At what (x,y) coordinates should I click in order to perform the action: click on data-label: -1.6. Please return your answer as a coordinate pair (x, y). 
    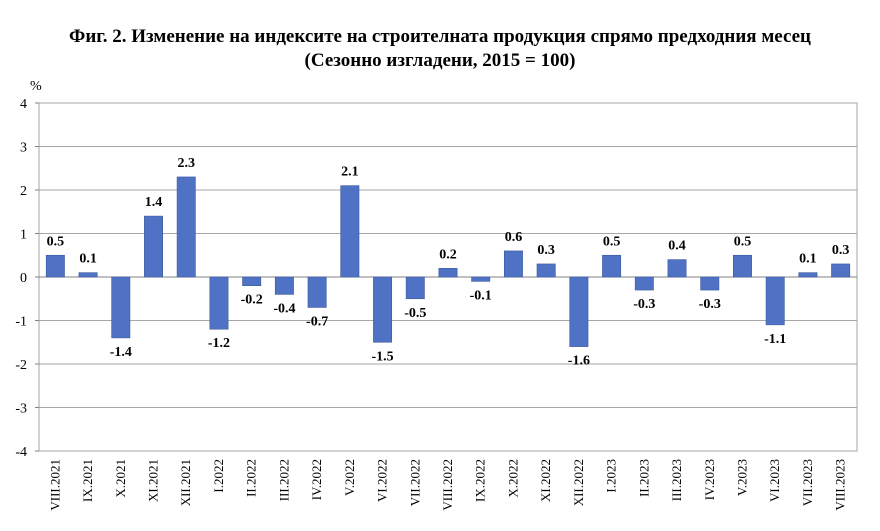
    Looking at the image, I should click on (579, 361).